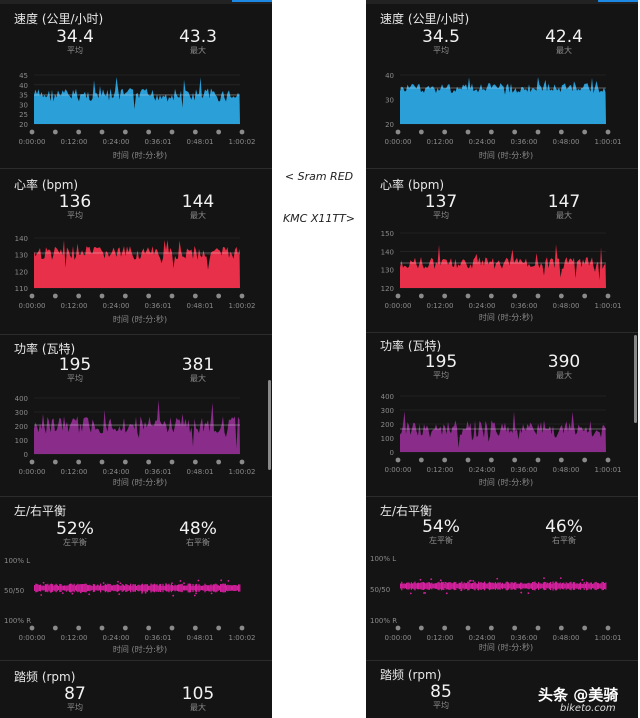 This screenshot has height=718, width=640. I want to click on balance-band, so click(503, 586).